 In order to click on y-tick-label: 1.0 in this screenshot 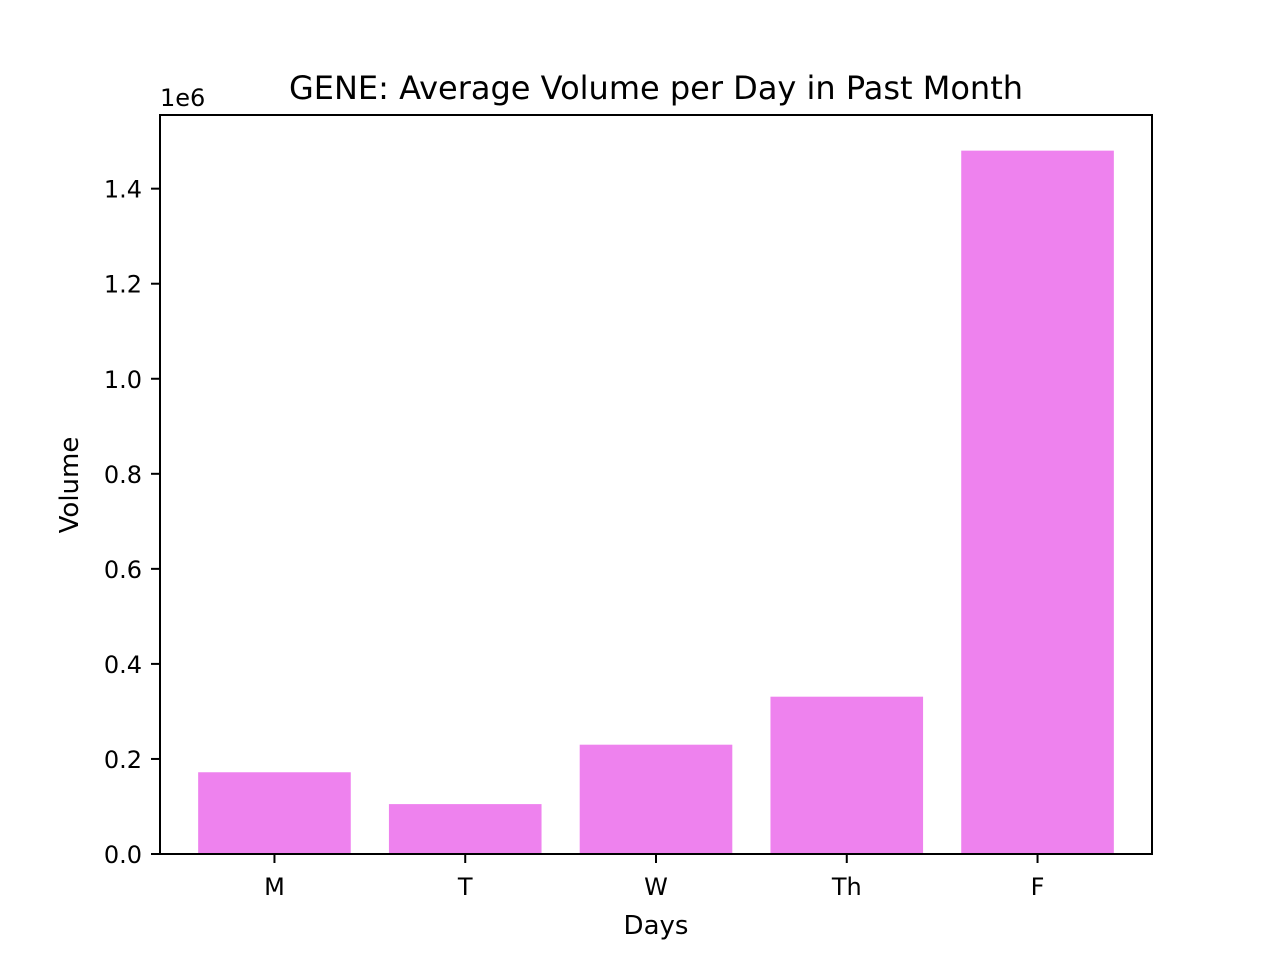, I will do `click(123, 380)`.